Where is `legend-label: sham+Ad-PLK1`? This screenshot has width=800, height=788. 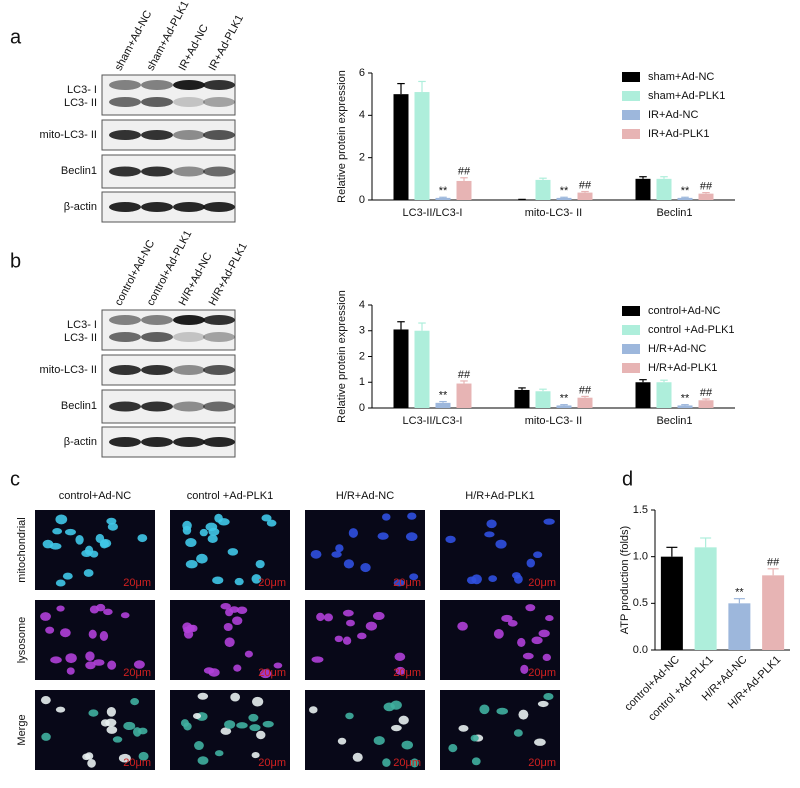 legend-label: sham+Ad-PLK1 is located at coordinates (686, 96).